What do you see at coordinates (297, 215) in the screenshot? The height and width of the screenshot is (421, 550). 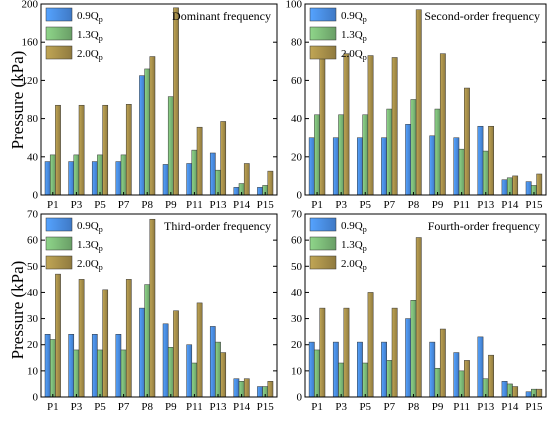 I see `y-tick-label: 70` at bounding box center [297, 215].